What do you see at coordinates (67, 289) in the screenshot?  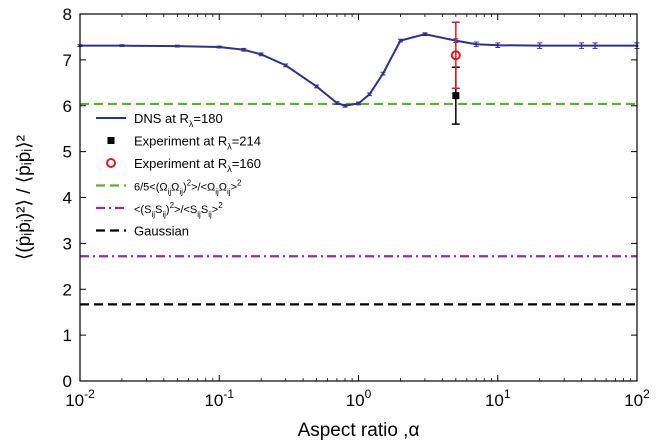 I see `y-tick-label-2: 2` at bounding box center [67, 289].